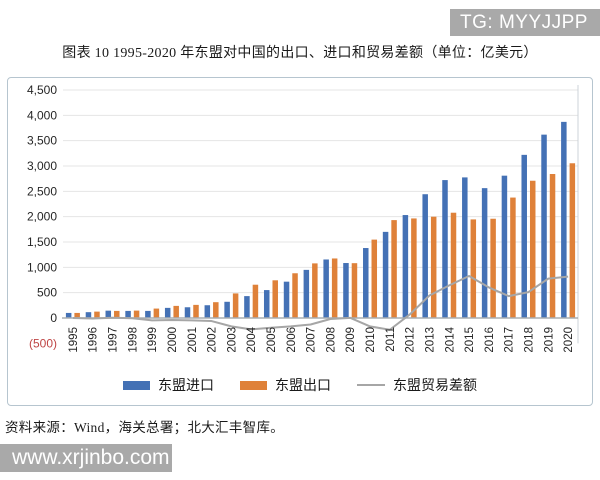  I want to click on legend-exports-label: 东盟出口, so click(303, 386).